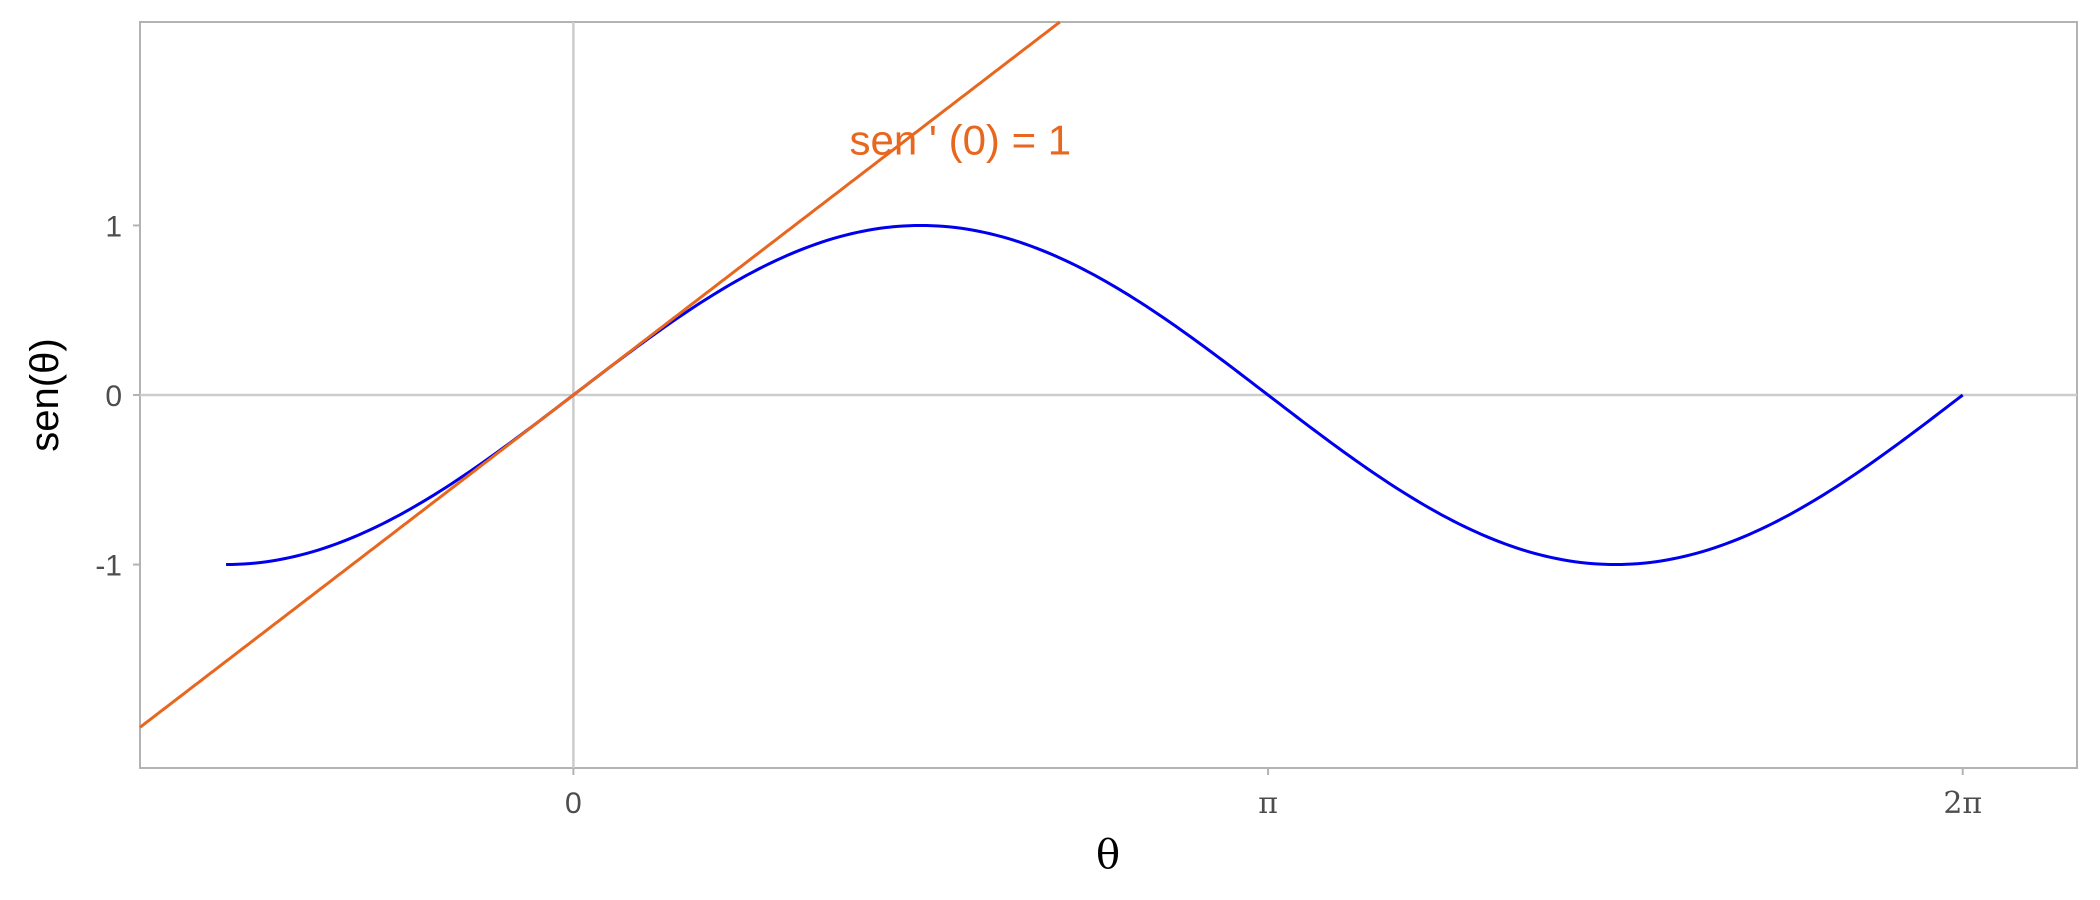  Describe the element at coordinates (113, 396) in the screenshot. I see `y-tick-label: 0` at that location.